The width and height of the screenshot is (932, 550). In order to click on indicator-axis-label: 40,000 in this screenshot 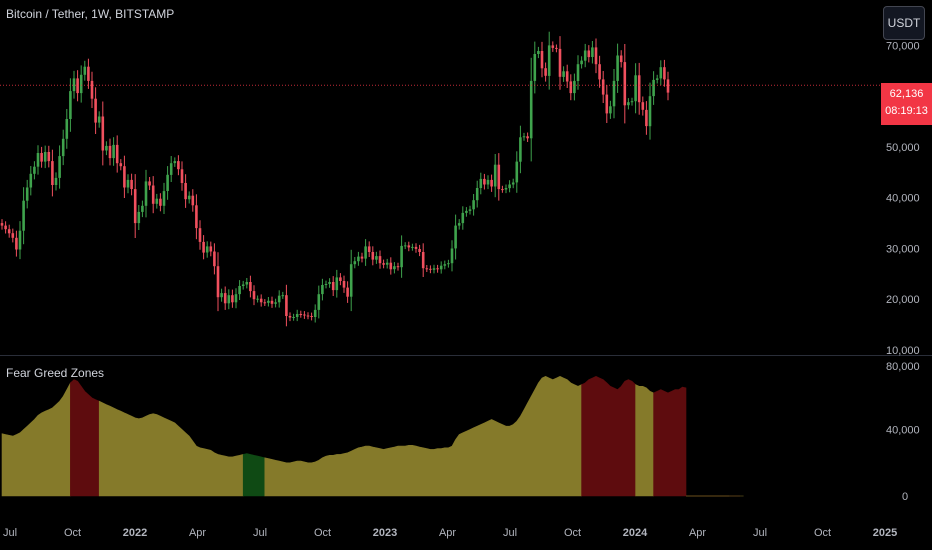, I will do `click(903, 431)`.